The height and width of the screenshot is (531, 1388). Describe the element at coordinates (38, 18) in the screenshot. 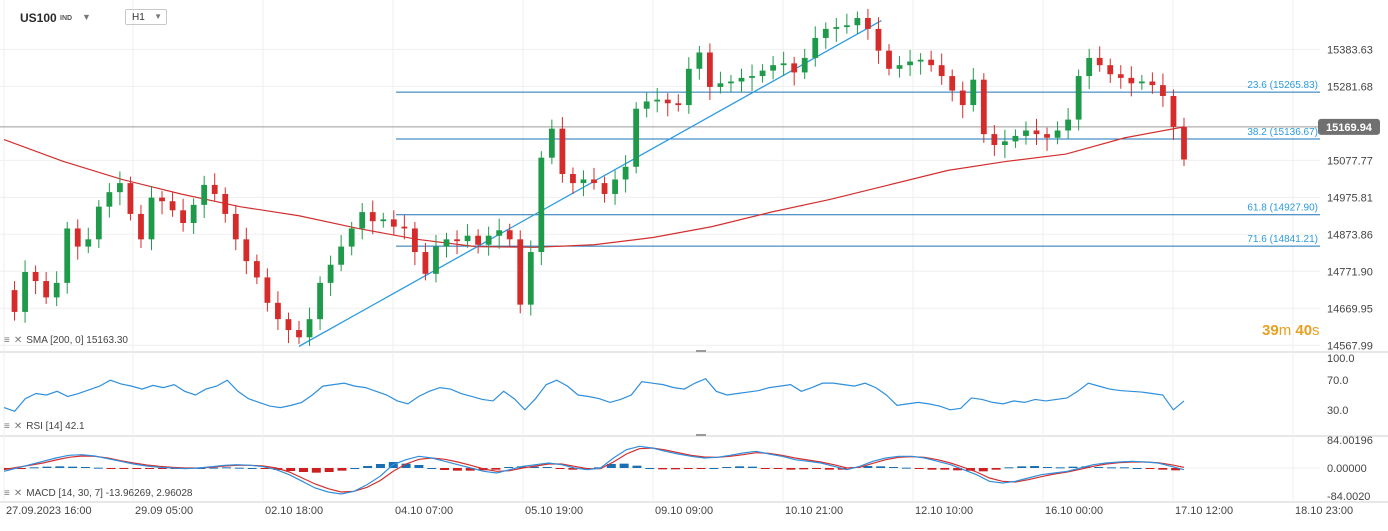

I see `symbol-label: US100` at that location.